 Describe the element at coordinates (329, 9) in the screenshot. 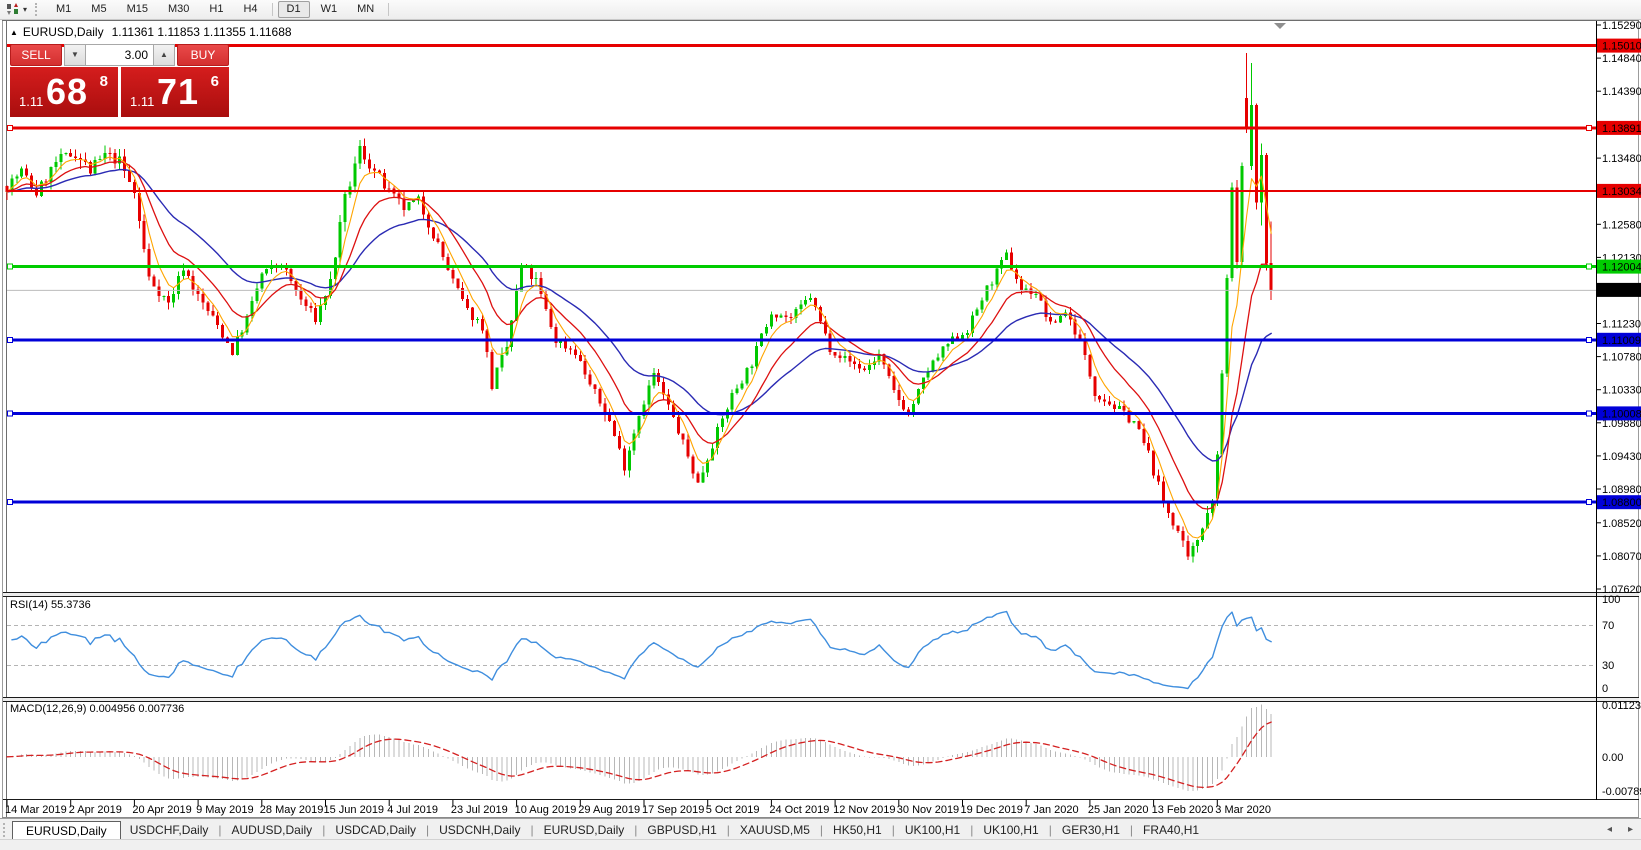

I see `timeframe-button-W1: W1` at that location.